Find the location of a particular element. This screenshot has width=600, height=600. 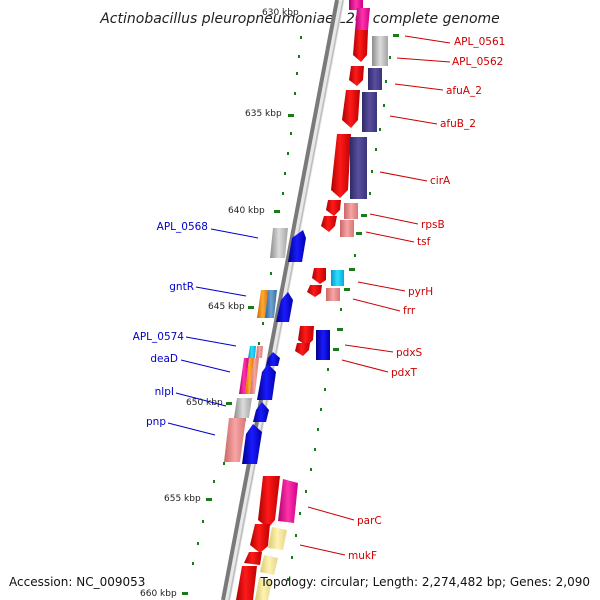

label-tsf: tsf is located at coordinates (424, 242).